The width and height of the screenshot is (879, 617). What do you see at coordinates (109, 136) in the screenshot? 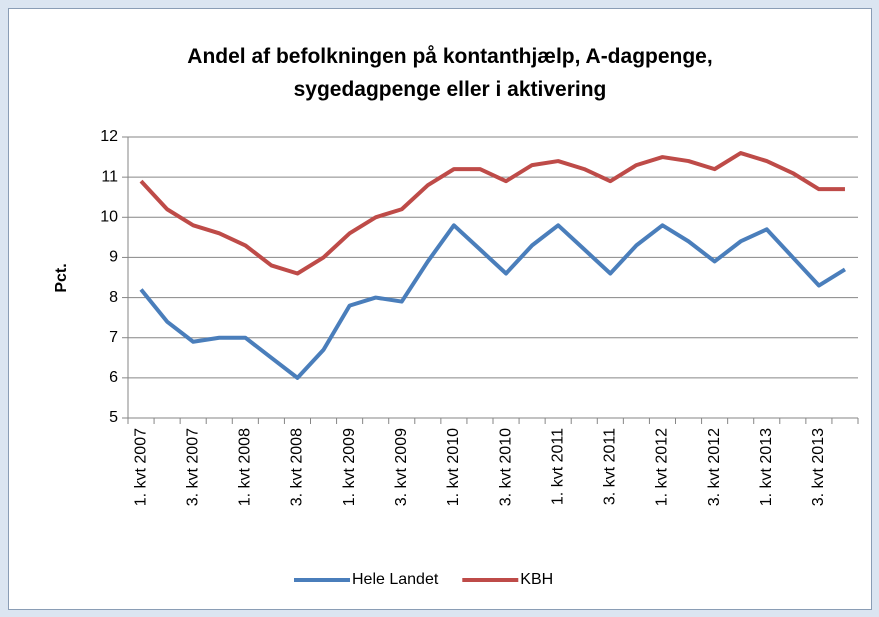
I see `y-tick-label: 12` at bounding box center [109, 136].